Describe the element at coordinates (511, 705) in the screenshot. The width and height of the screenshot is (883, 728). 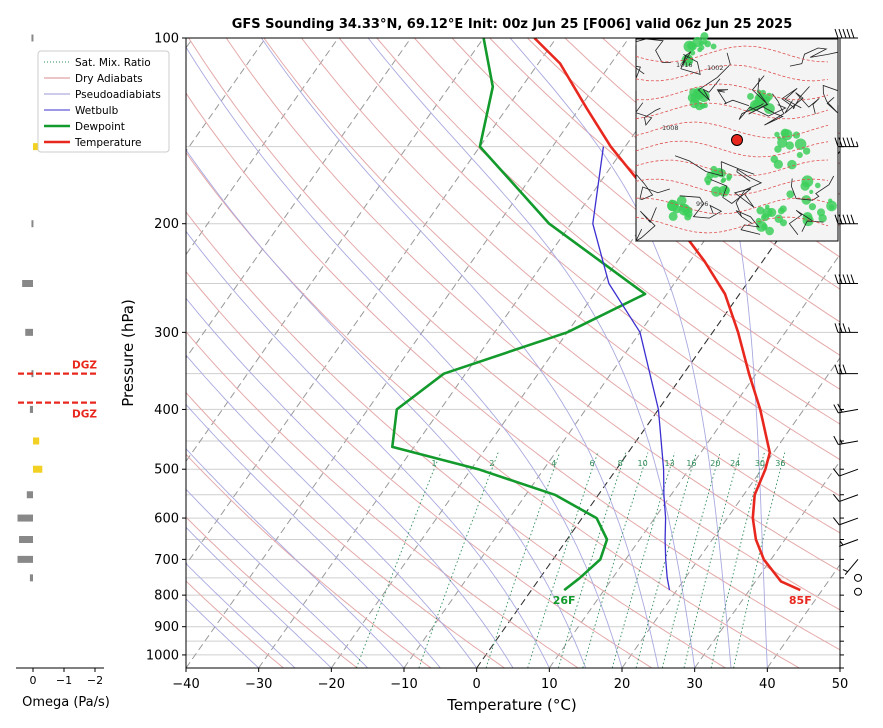
I see `x-axis-label: Temperature (°C)` at that location.